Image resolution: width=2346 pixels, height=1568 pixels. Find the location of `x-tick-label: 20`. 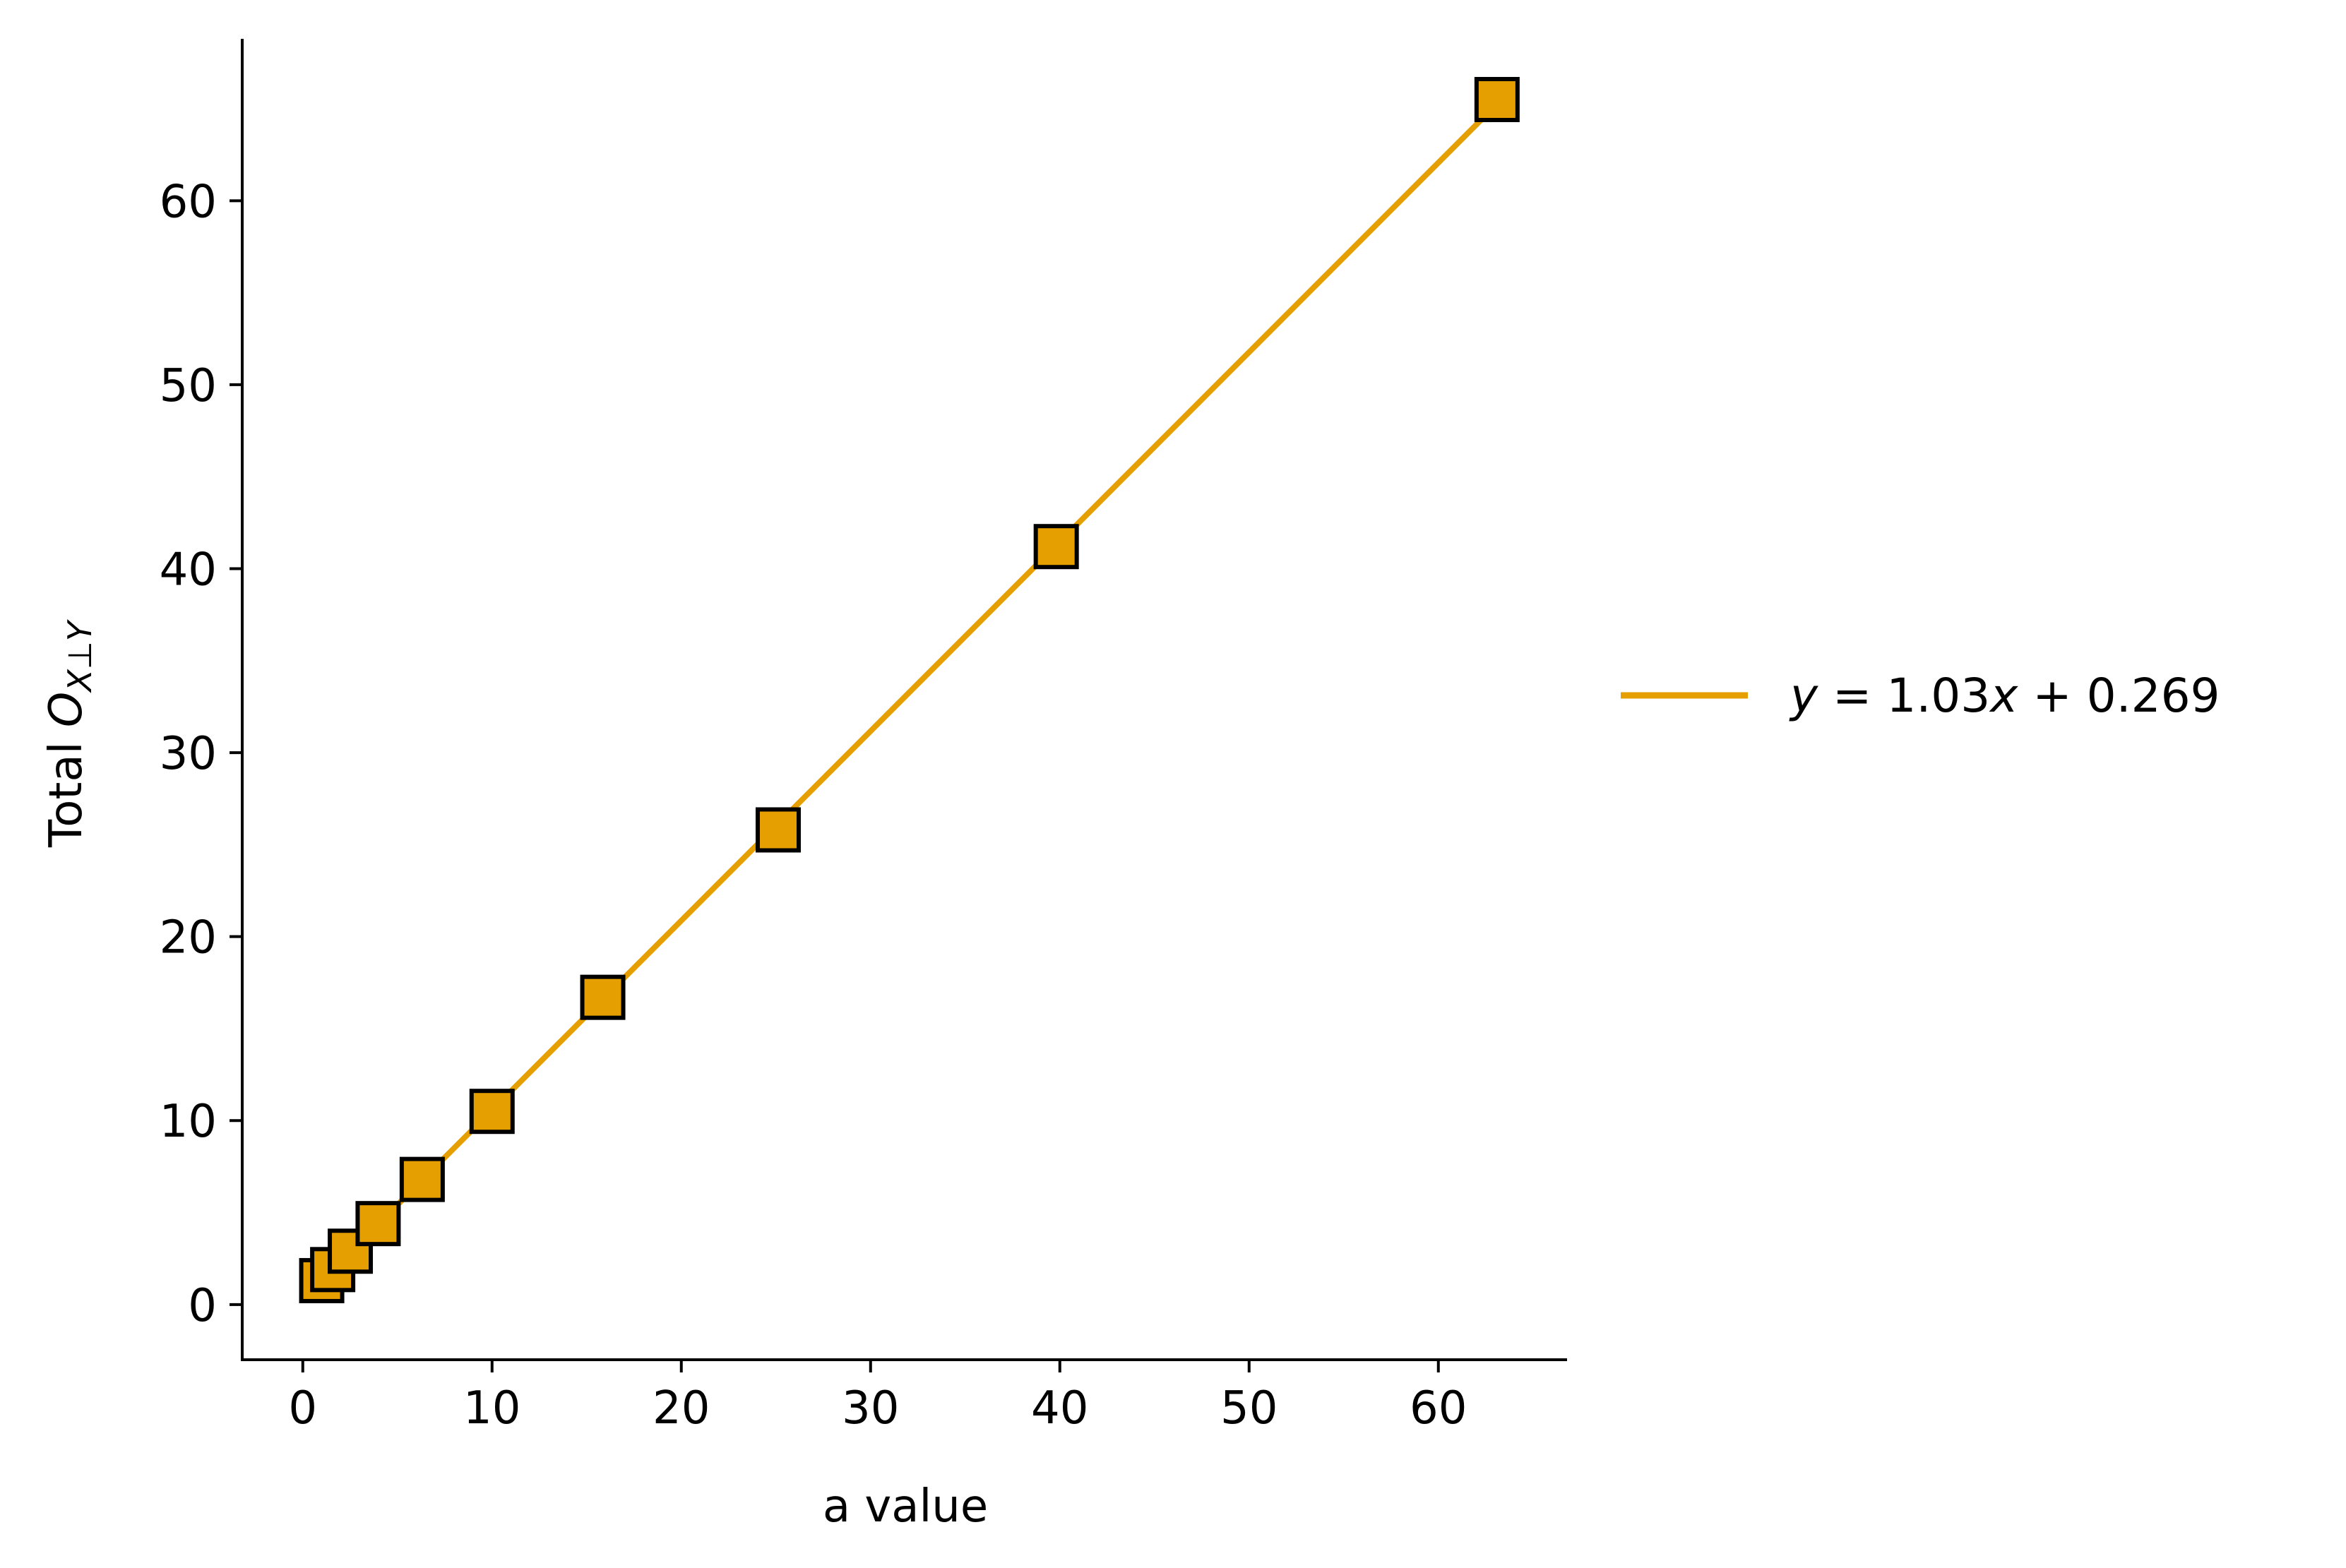

x-tick-label: 20 is located at coordinates (681, 1408).